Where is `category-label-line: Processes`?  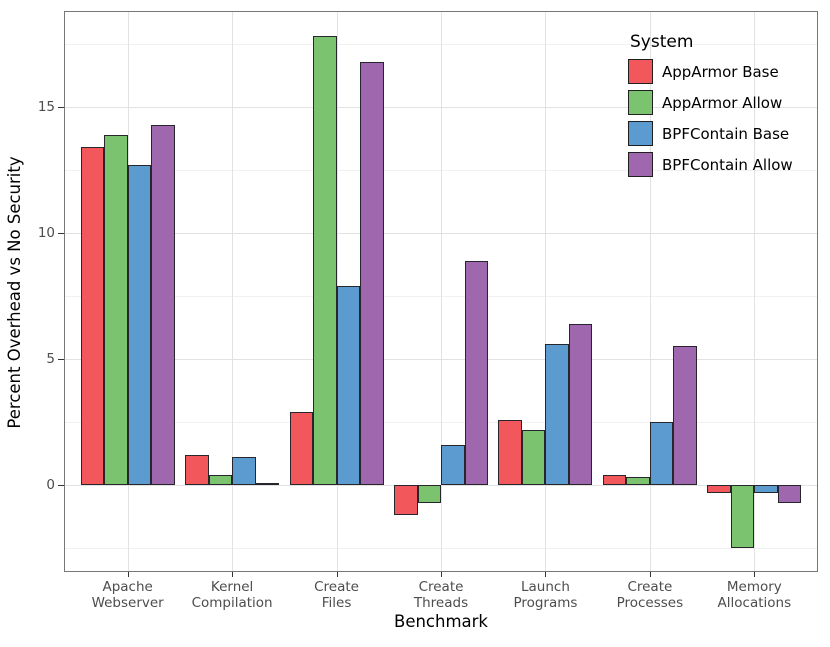
category-label-line: Processes is located at coordinates (650, 602).